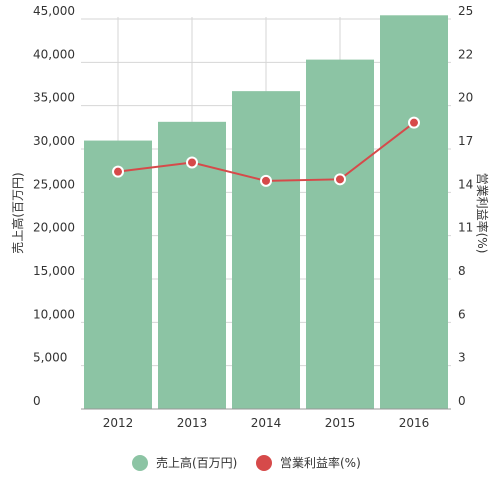 The width and height of the screenshot is (494, 482). Describe the element at coordinates (246, 463) in the screenshot. I see `legend-layer: 売上高(百万円) 営業利益率(%)` at that location.